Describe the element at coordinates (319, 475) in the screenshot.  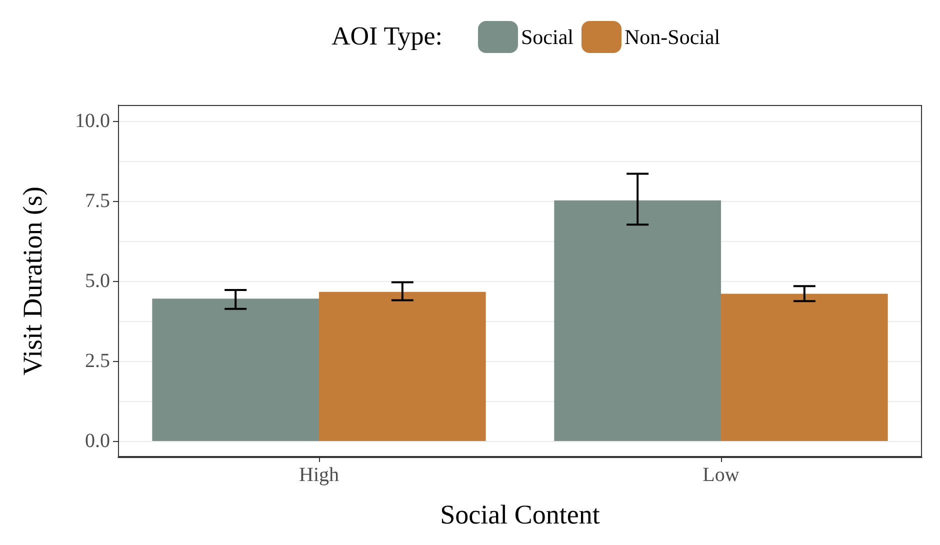
I see `x-tick-label: High` at that location.